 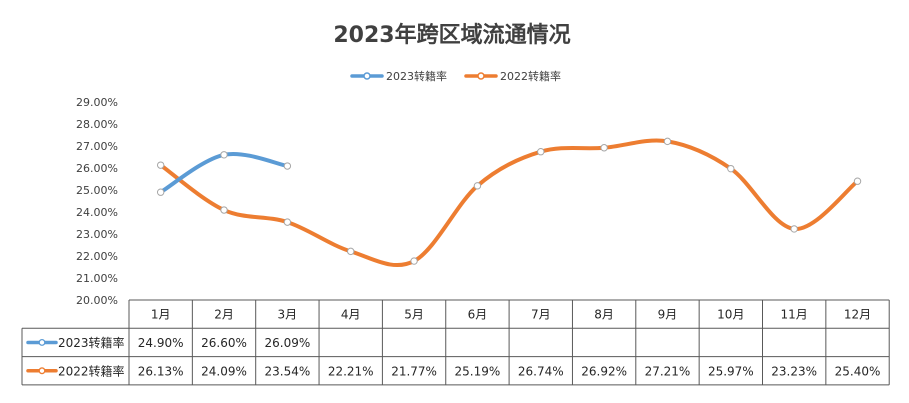 What do you see at coordinates (857, 315) in the screenshot?
I see `x-category-label: 12月` at bounding box center [857, 315].